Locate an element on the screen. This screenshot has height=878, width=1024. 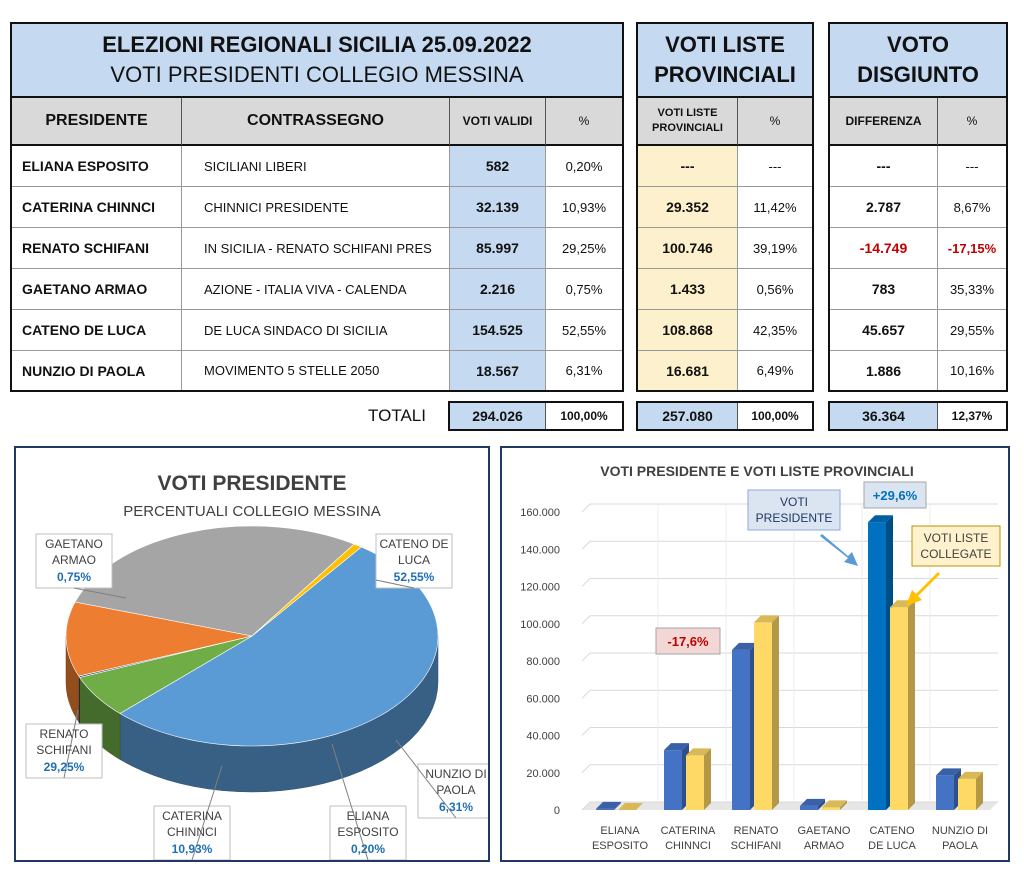
row-voti-liste: 100.746 is located at coordinates (688, 248).